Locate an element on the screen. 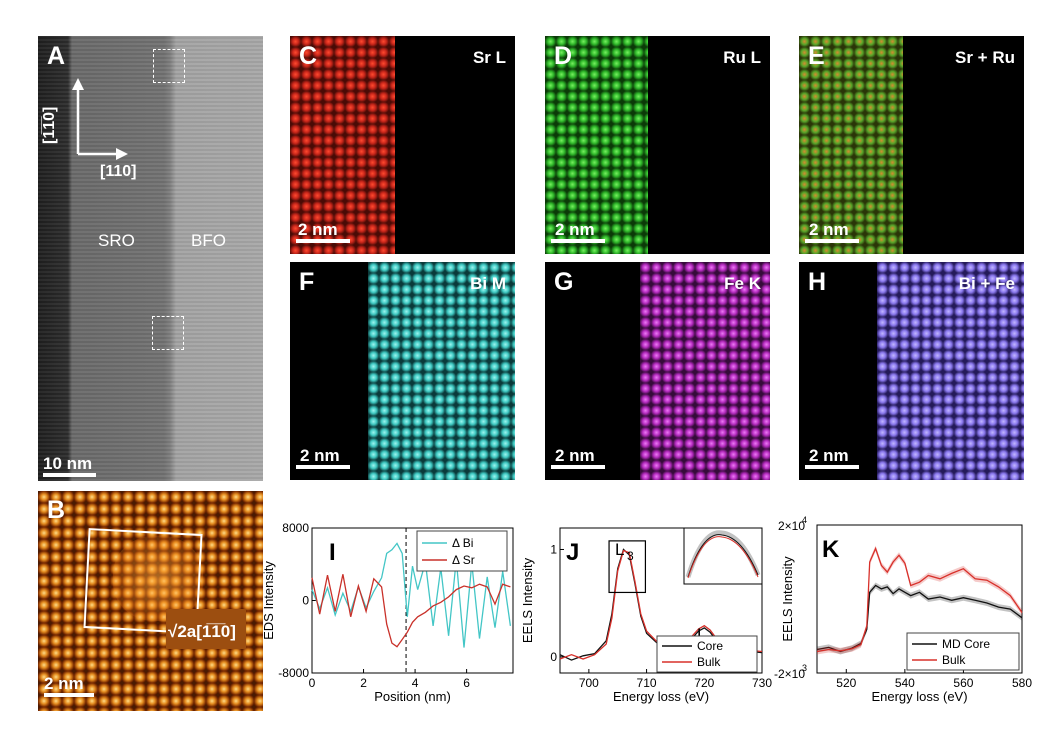 The image size is (1056, 735). j-annotation-l2-letter: L is located at coordinates (701, 634).